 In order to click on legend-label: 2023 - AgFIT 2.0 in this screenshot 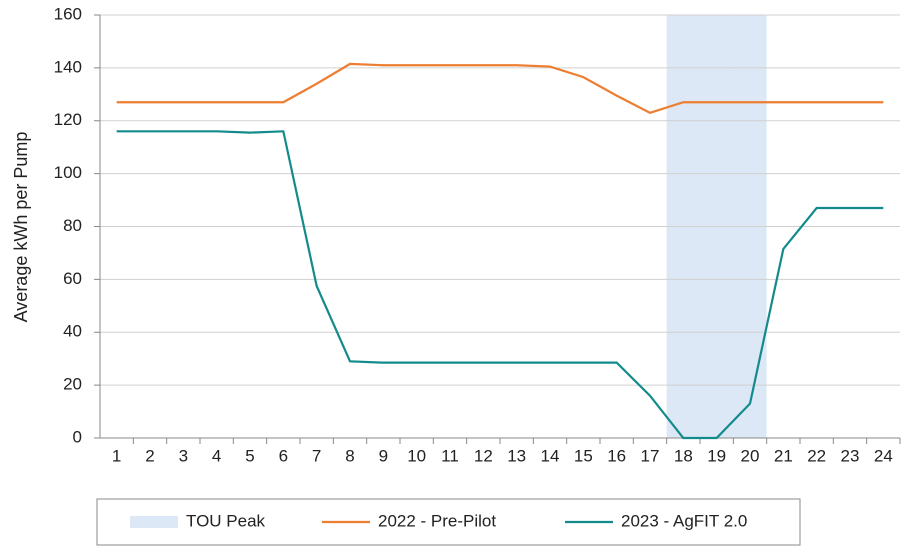, I will do `click(684, 520)`.